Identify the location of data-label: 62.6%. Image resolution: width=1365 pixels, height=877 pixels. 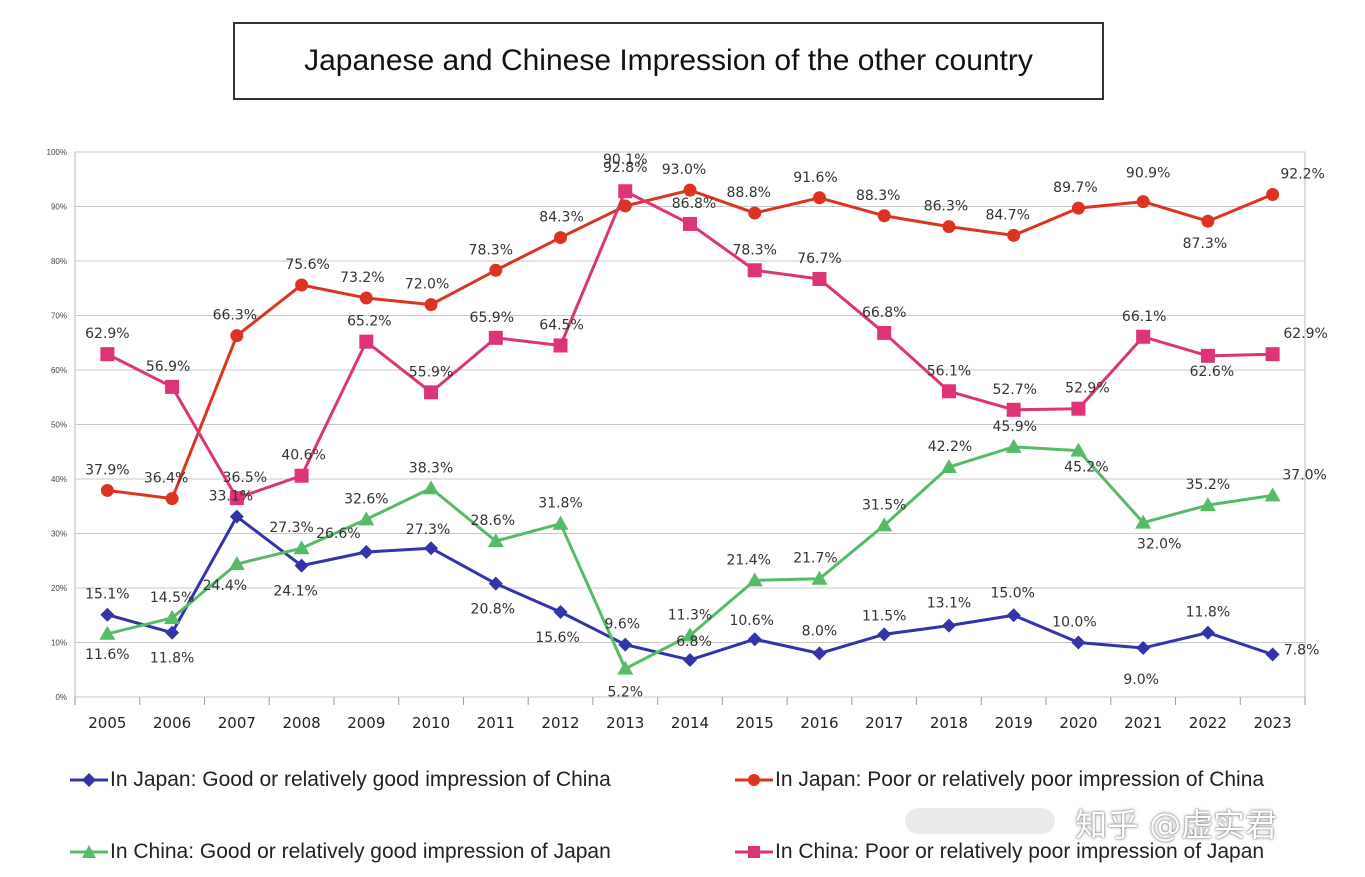
(1212, 372).